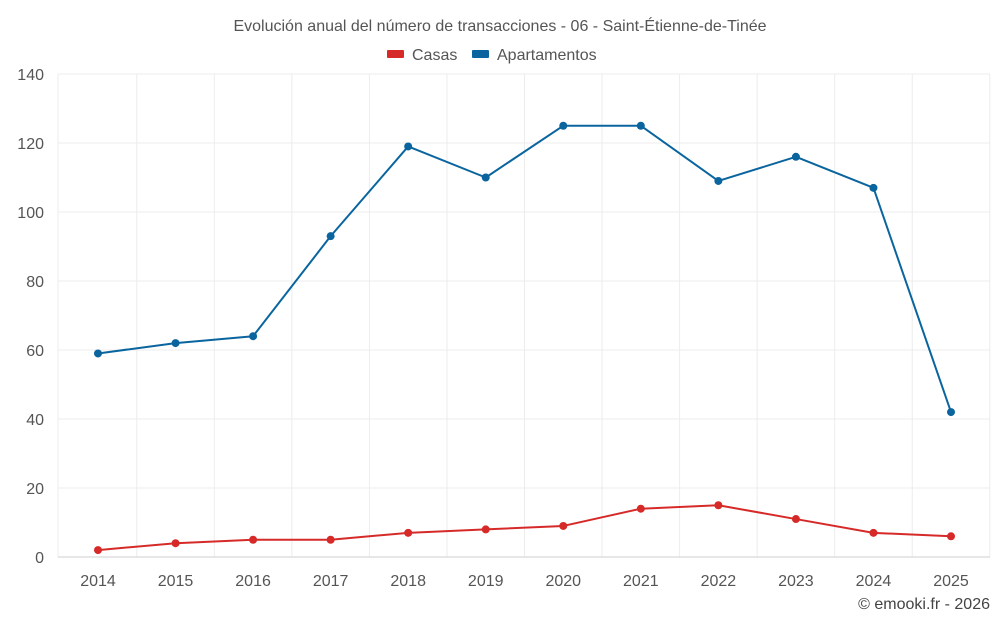  Describe the element at coordinates (39, 558) in the screenshot. I see `y-tick-label: 0` at that location.